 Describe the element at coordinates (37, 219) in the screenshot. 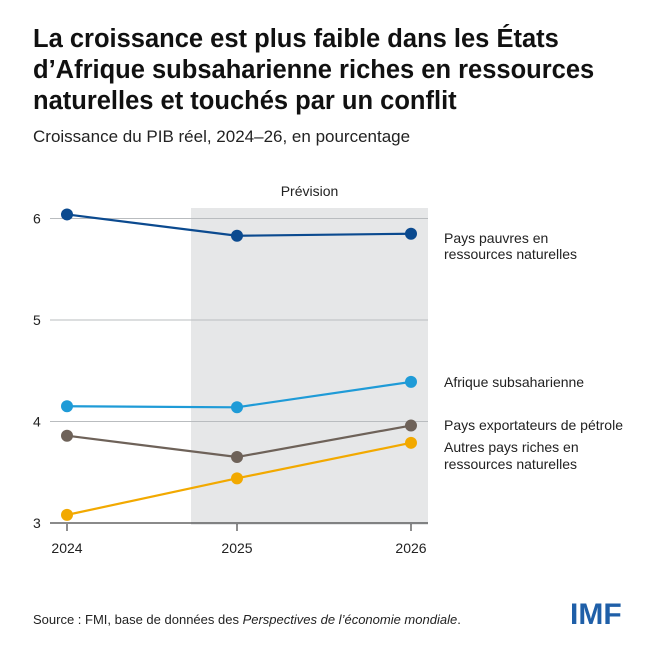

I see `y-tick-label: 6` at that location.